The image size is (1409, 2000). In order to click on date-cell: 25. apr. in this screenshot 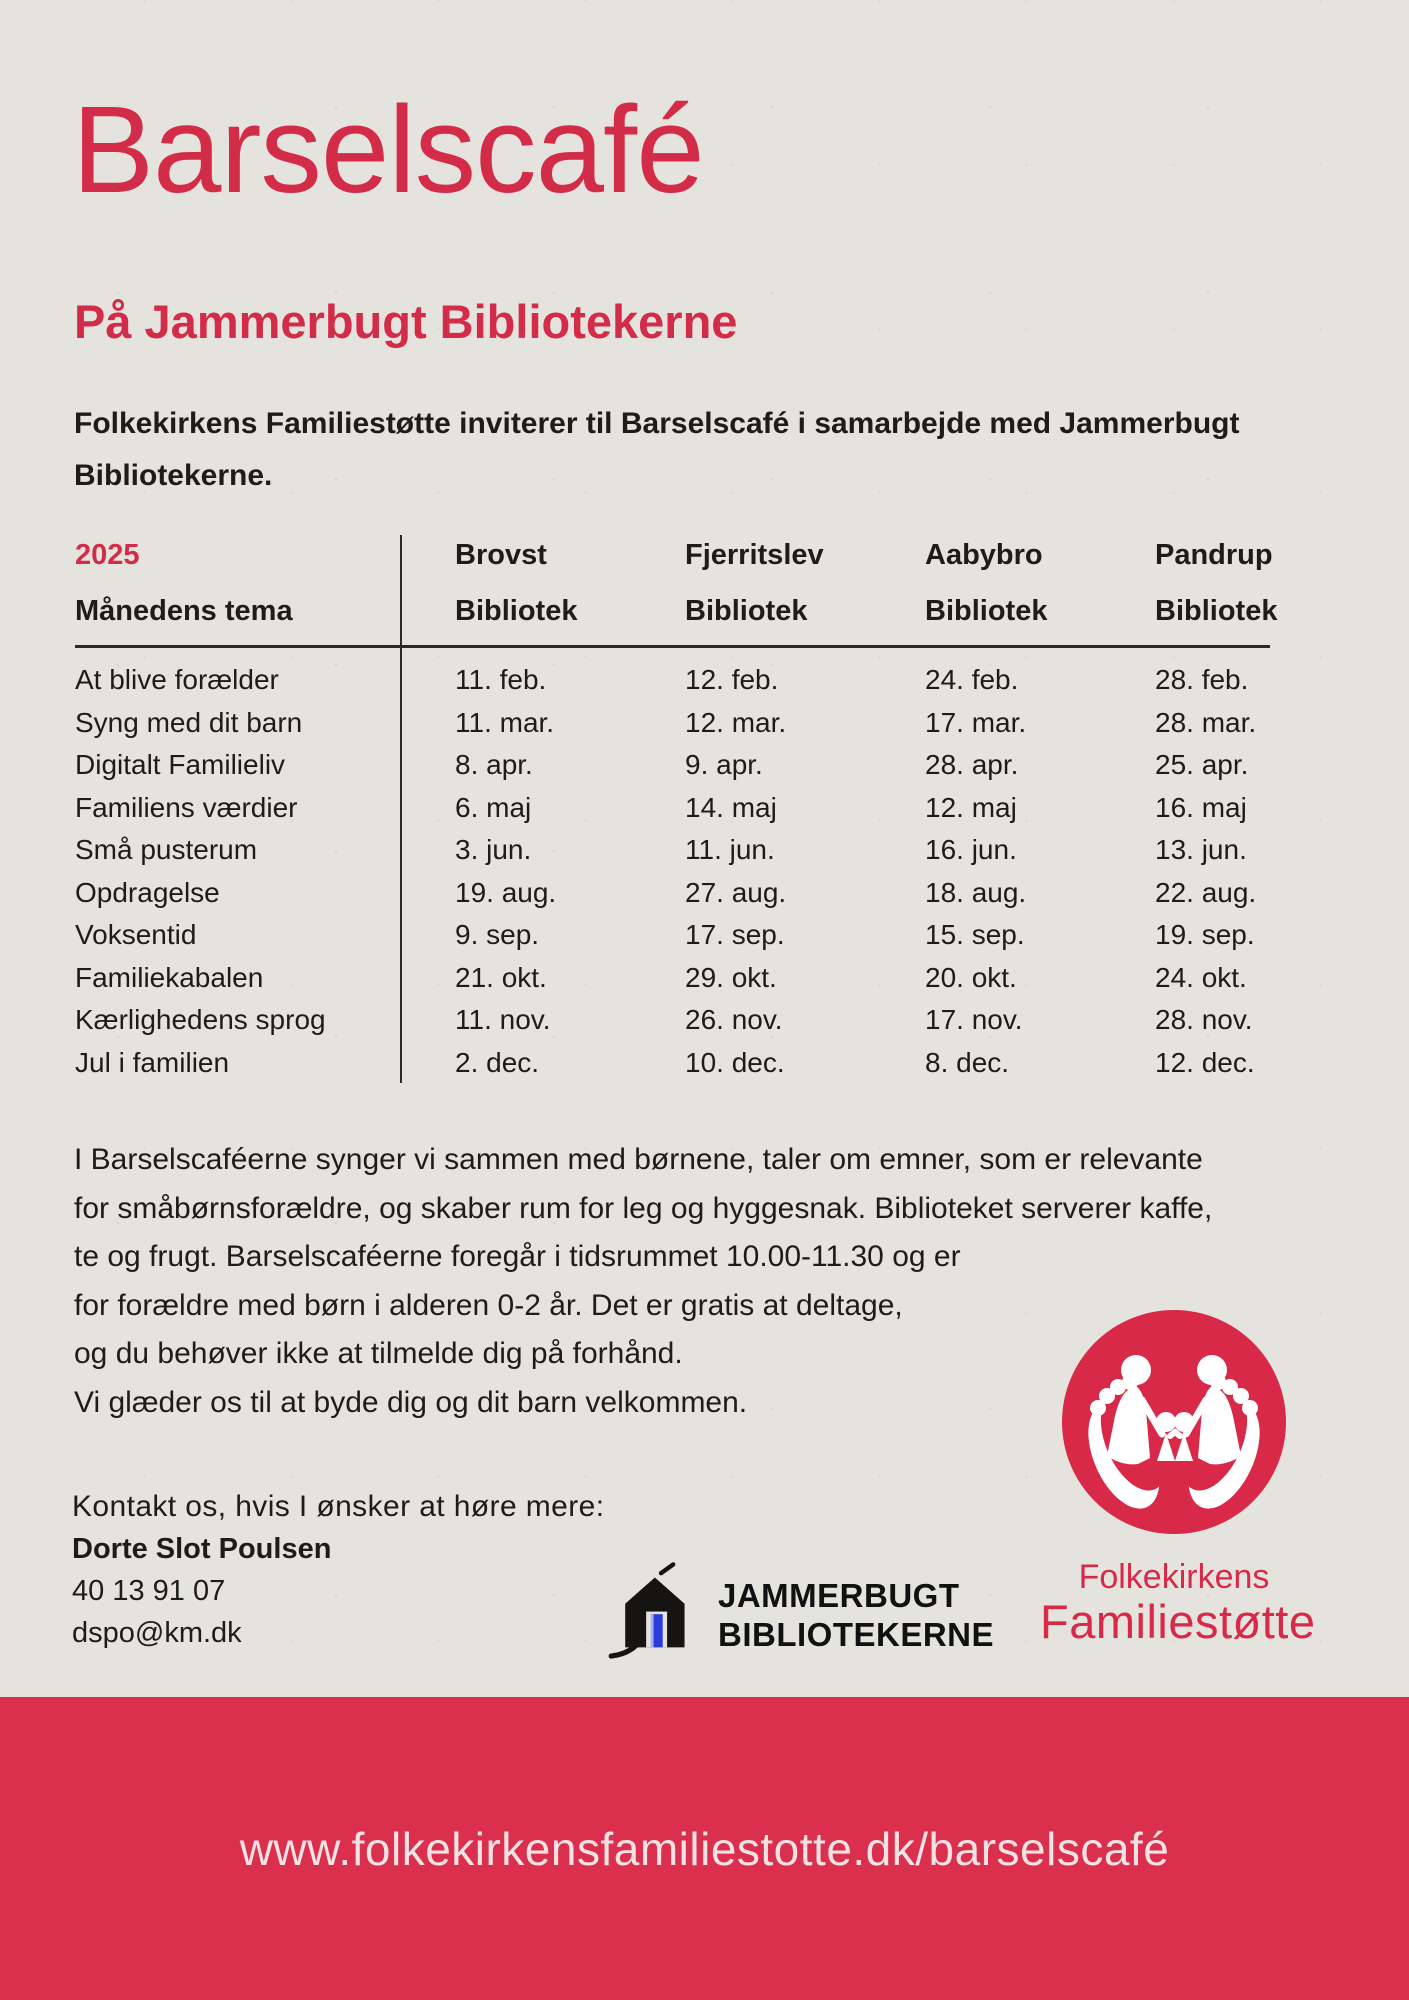, I will do `click(1202, 764)`.